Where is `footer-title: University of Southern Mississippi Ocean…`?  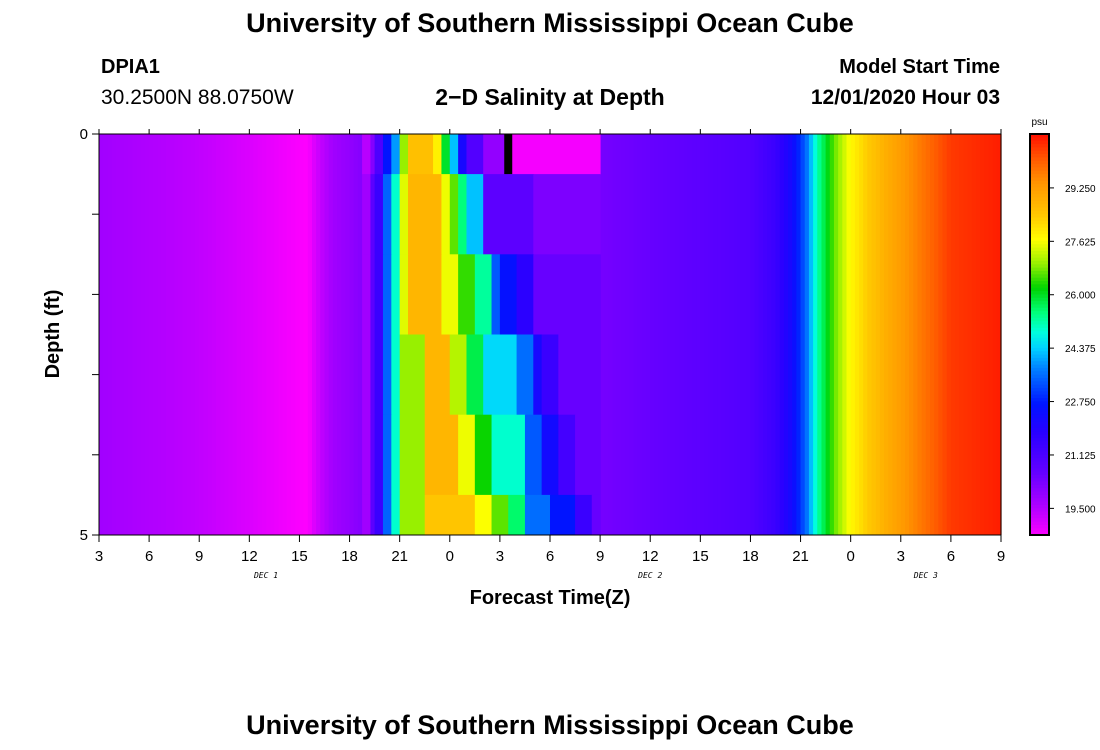 footer-title: University of Southern Mississippi Ocean… is located at coordinates (550, 725).